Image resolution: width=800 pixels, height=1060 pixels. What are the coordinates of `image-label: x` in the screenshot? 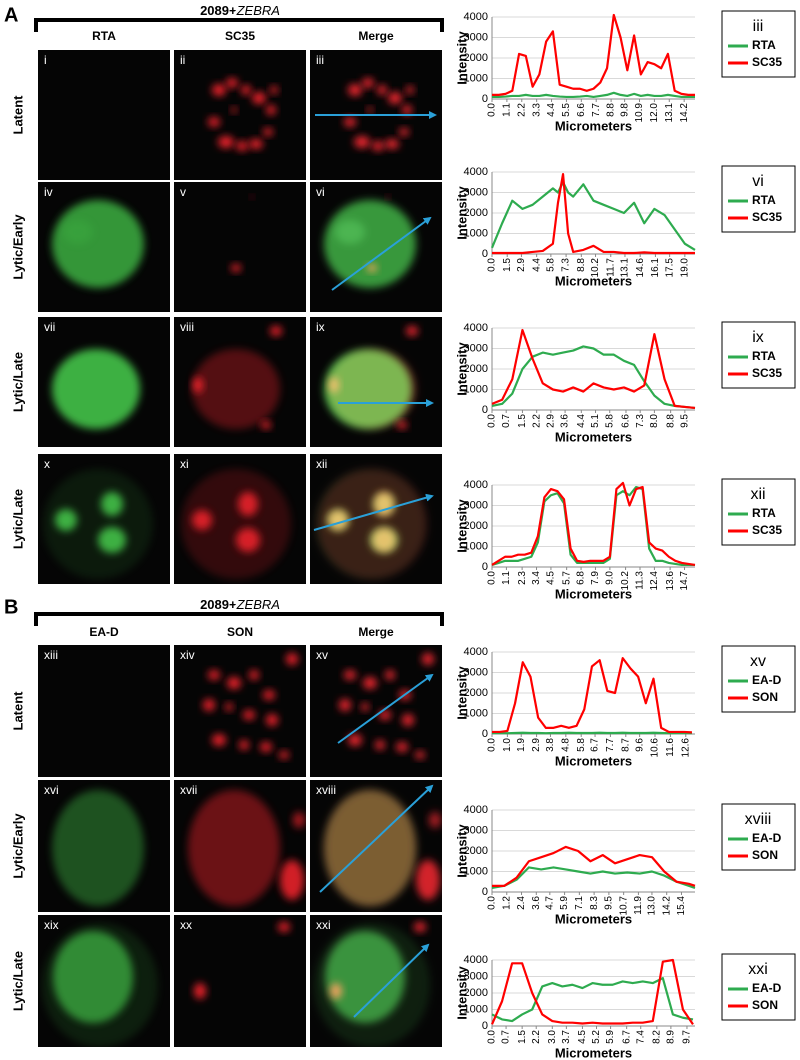 It's located at (47, 464).